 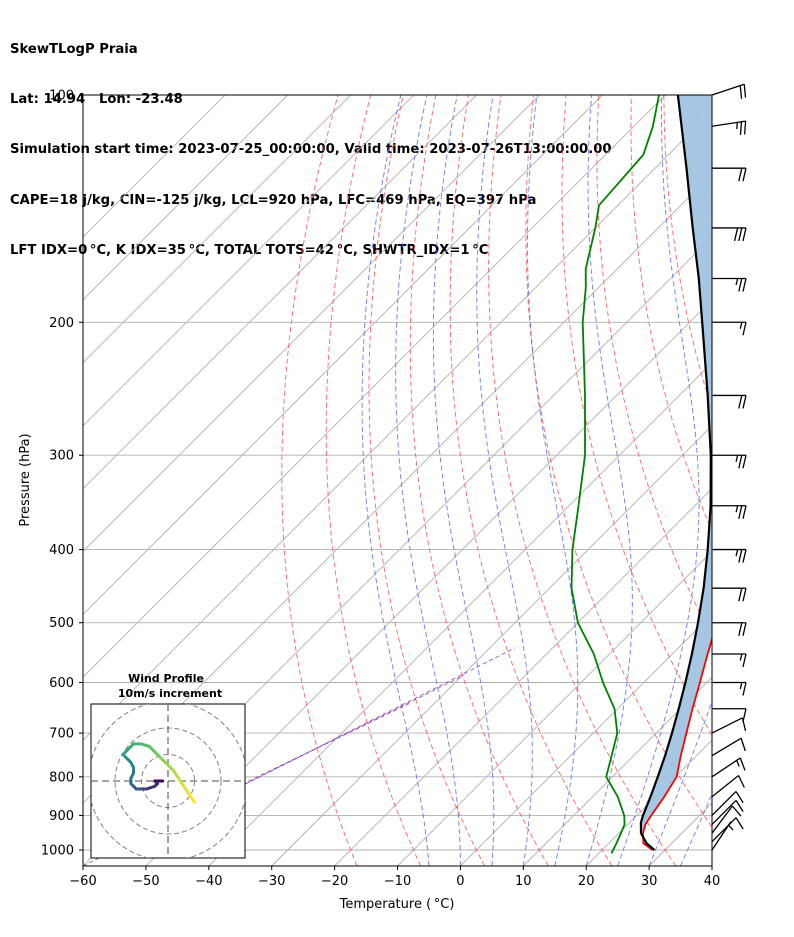 I want to click on x-tick-label: −40, so click(x=208, y=881).